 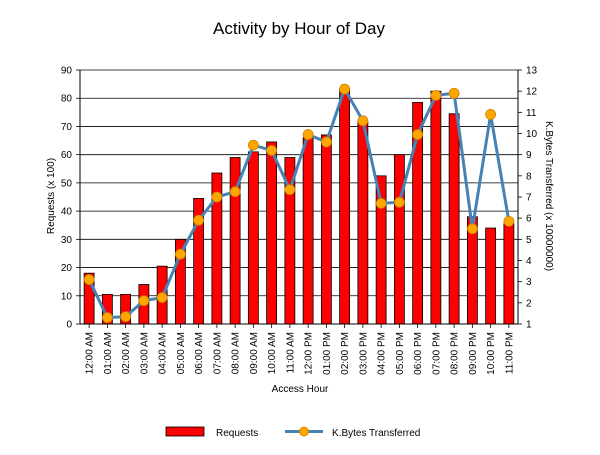 I want to click on x-tick-label: 07:00 PM, so click(x=436, y=353).